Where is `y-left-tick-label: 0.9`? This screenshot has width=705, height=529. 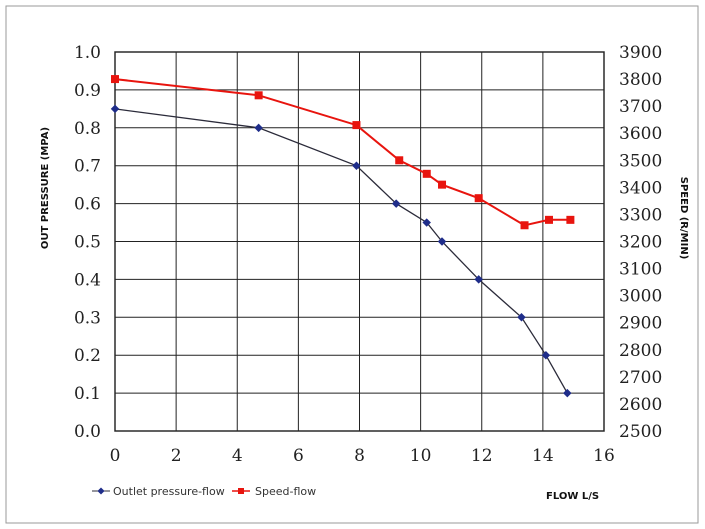 y-left-tick-label: 0.9 is located at coordinates (87, 91).